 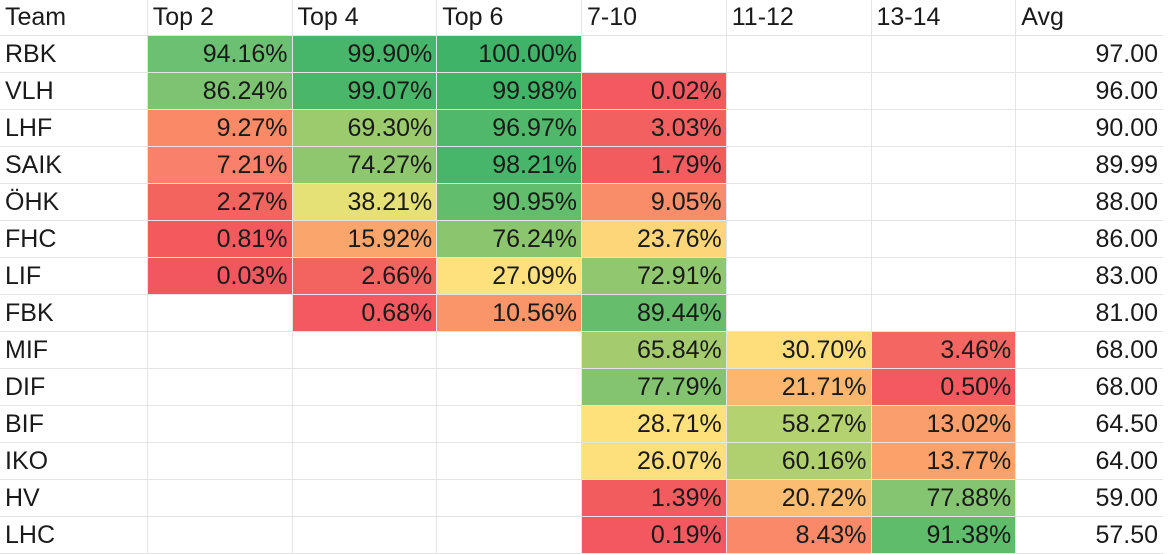 What do you see at coordinates (1089, 535) in the screenshot?
I see `avg-cell: 57.50` at bounding box center [1089, 535].